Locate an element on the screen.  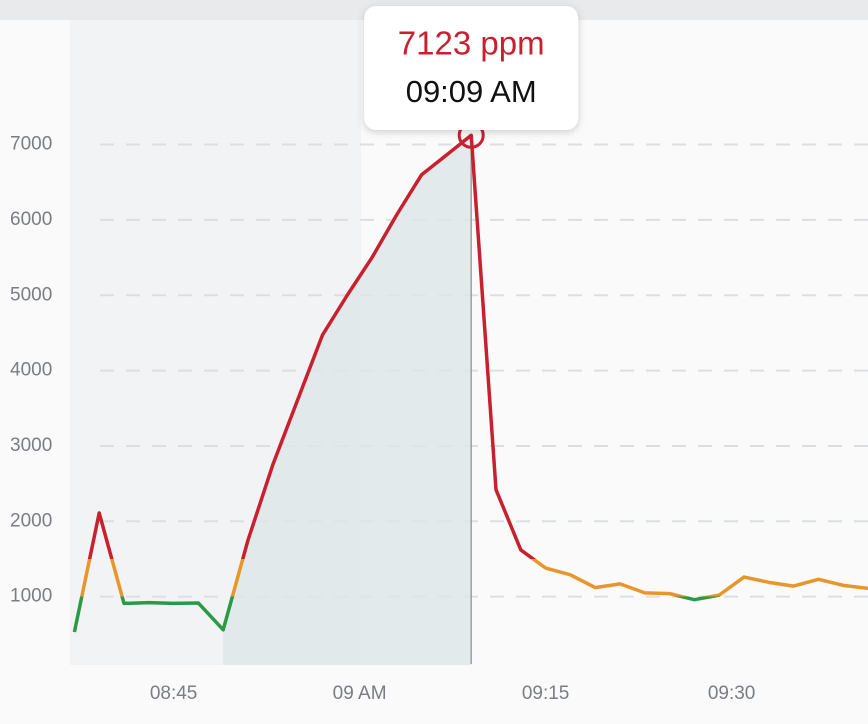
y-tick-label: 7000 is located at coordinates (31, 144).